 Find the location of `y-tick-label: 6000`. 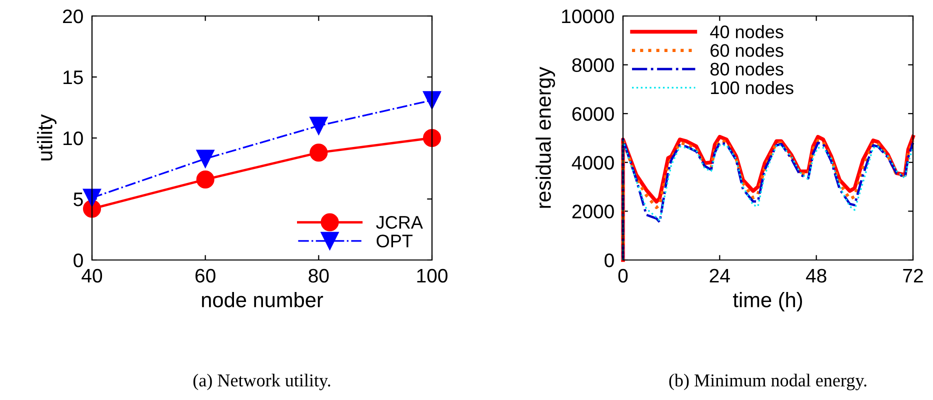

y-tick-label: 6000 is located at coordinates (593, 114).